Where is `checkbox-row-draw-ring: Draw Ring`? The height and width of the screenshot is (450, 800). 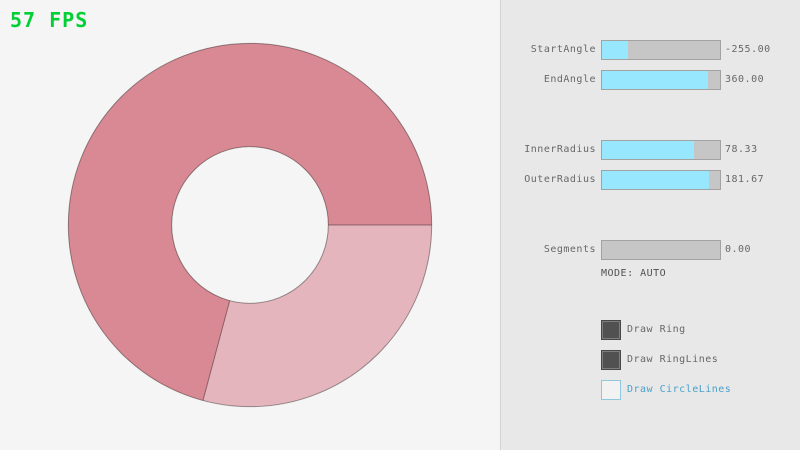
checkbox-row-draw-ring: Draw Ring is located at coordinates (650, 330).